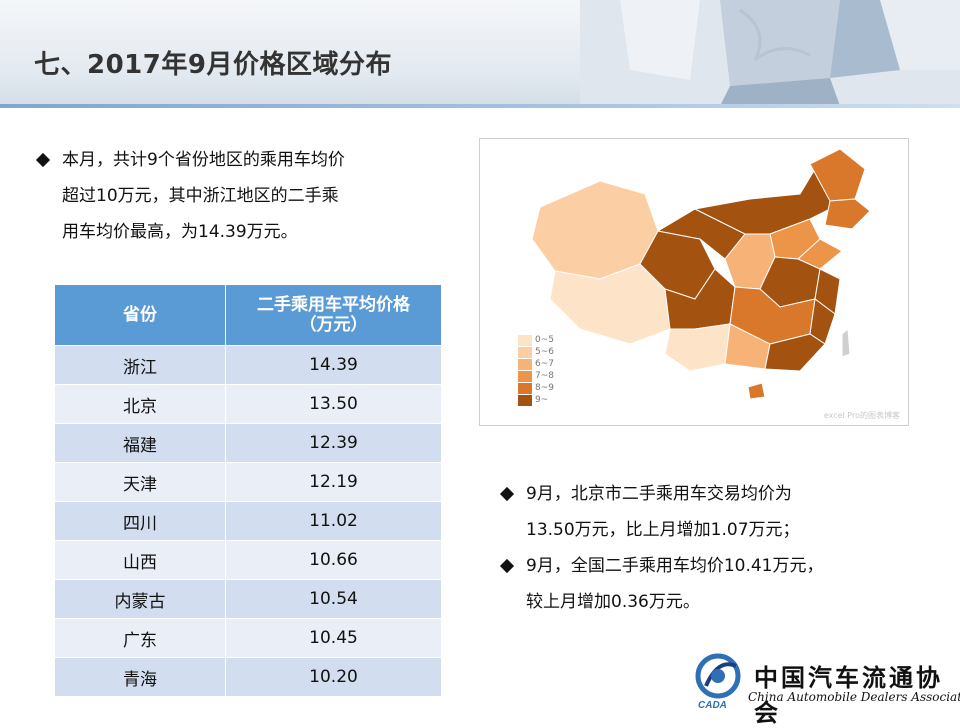  Describe the element at coordinates (697, 347) in the screenshot. I see `region-yunnan` at that location.